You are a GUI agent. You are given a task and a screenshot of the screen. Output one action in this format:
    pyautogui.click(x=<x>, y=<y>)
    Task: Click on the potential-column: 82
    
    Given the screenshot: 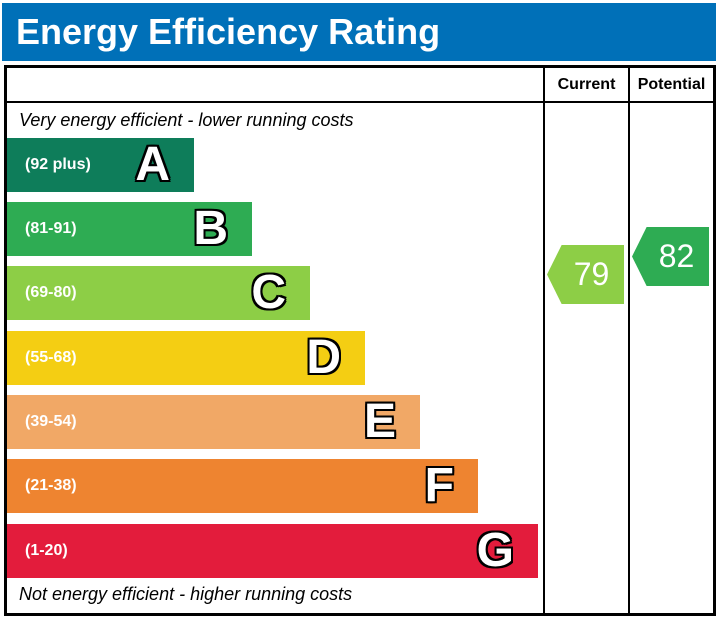 What is the action you would take?
    pyautogui.click(x=670, y=358)
    